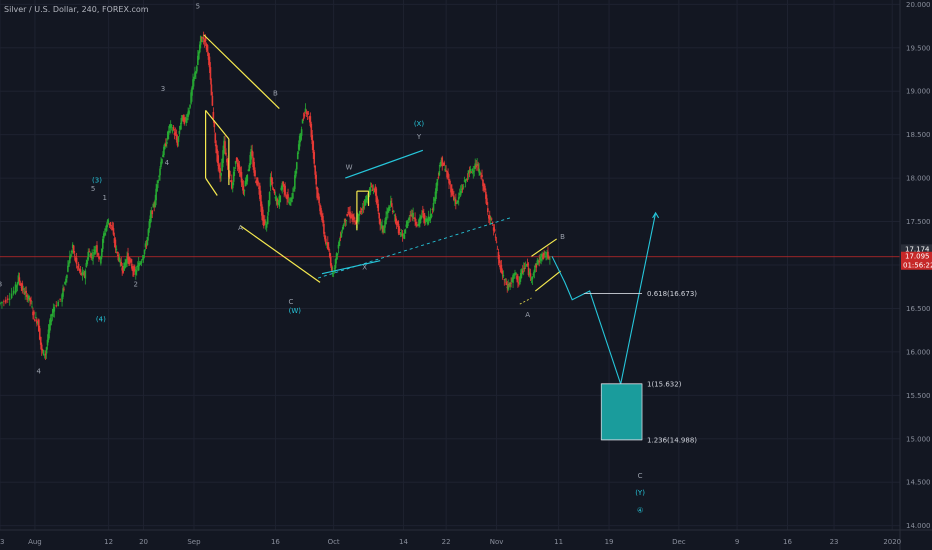  I want to click on y-tick-label: 18.000, so click(918, 179).